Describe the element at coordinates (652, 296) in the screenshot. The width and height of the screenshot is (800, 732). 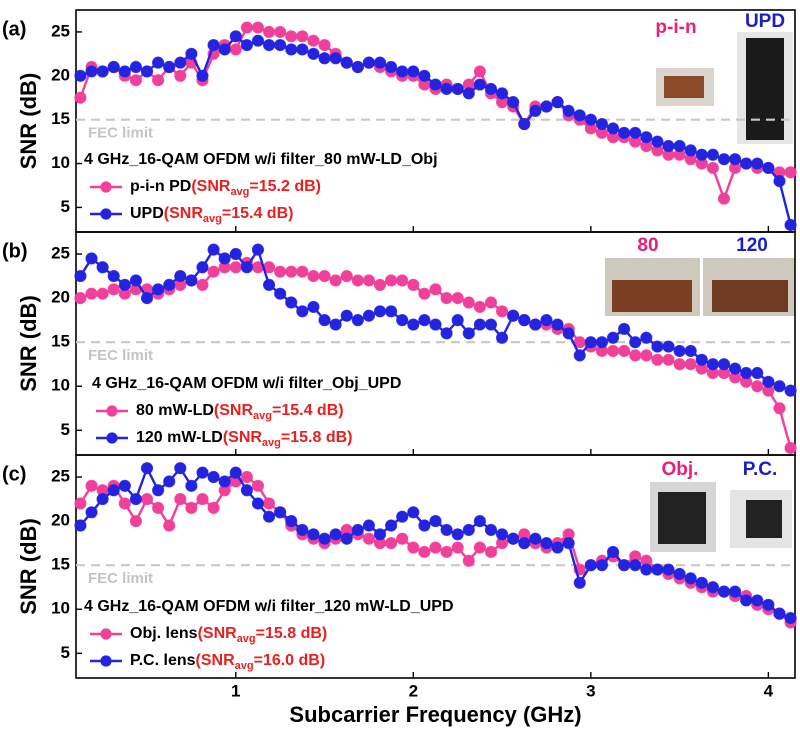
I see `photo-80-device` at that location.